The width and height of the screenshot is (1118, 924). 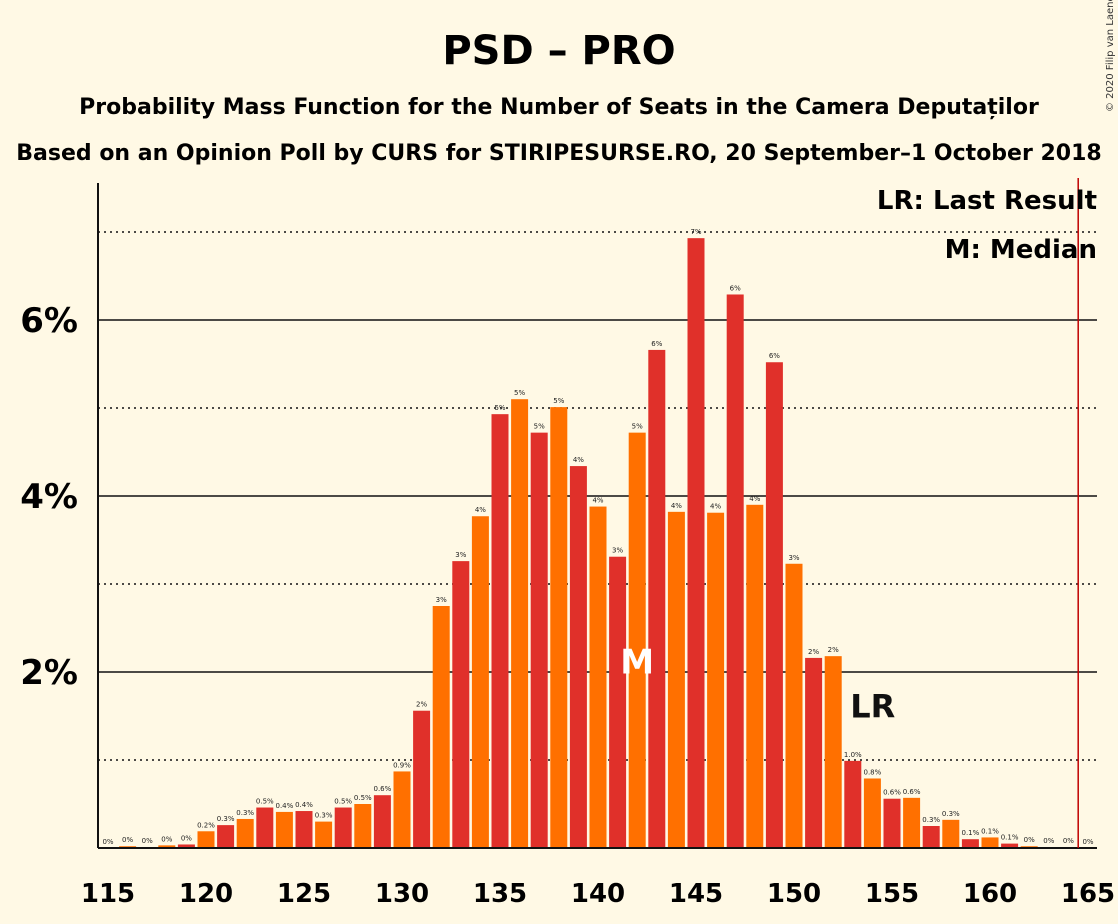 I want to click on bar-label-155: 0.6%, so click(x=892, y=793).